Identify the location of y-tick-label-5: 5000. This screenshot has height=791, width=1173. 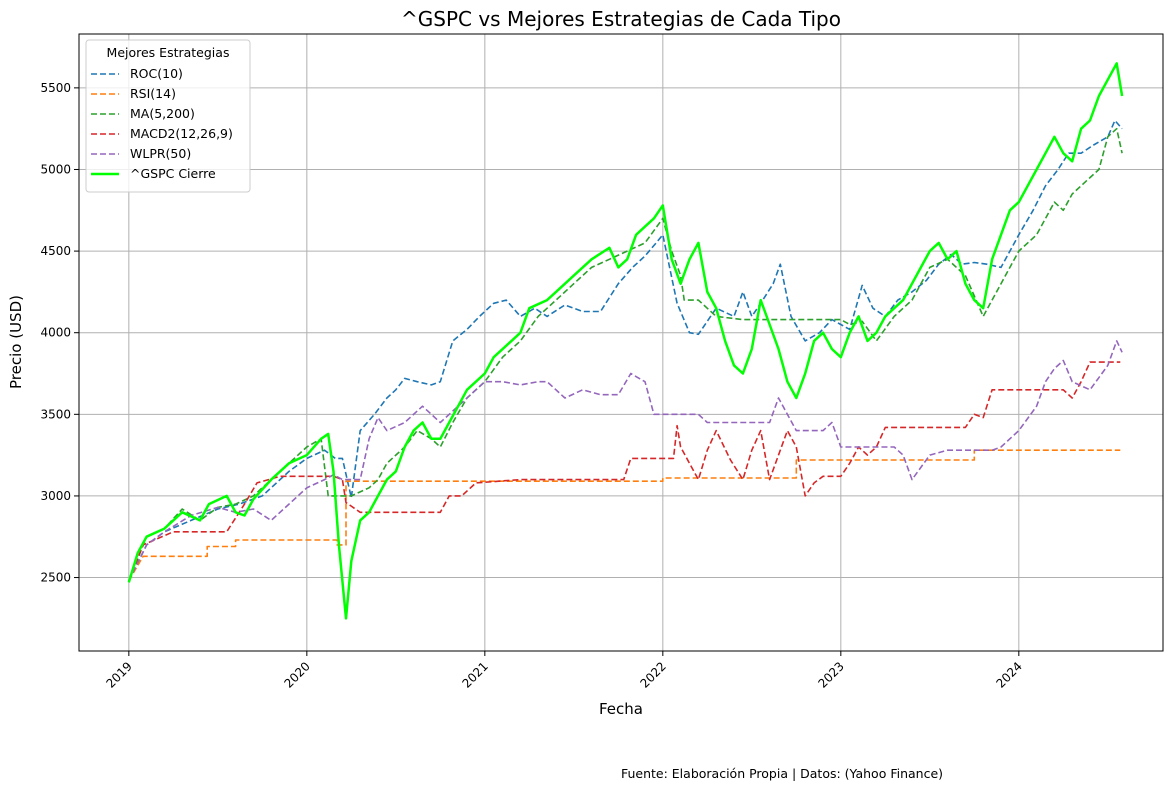
(55, 169).